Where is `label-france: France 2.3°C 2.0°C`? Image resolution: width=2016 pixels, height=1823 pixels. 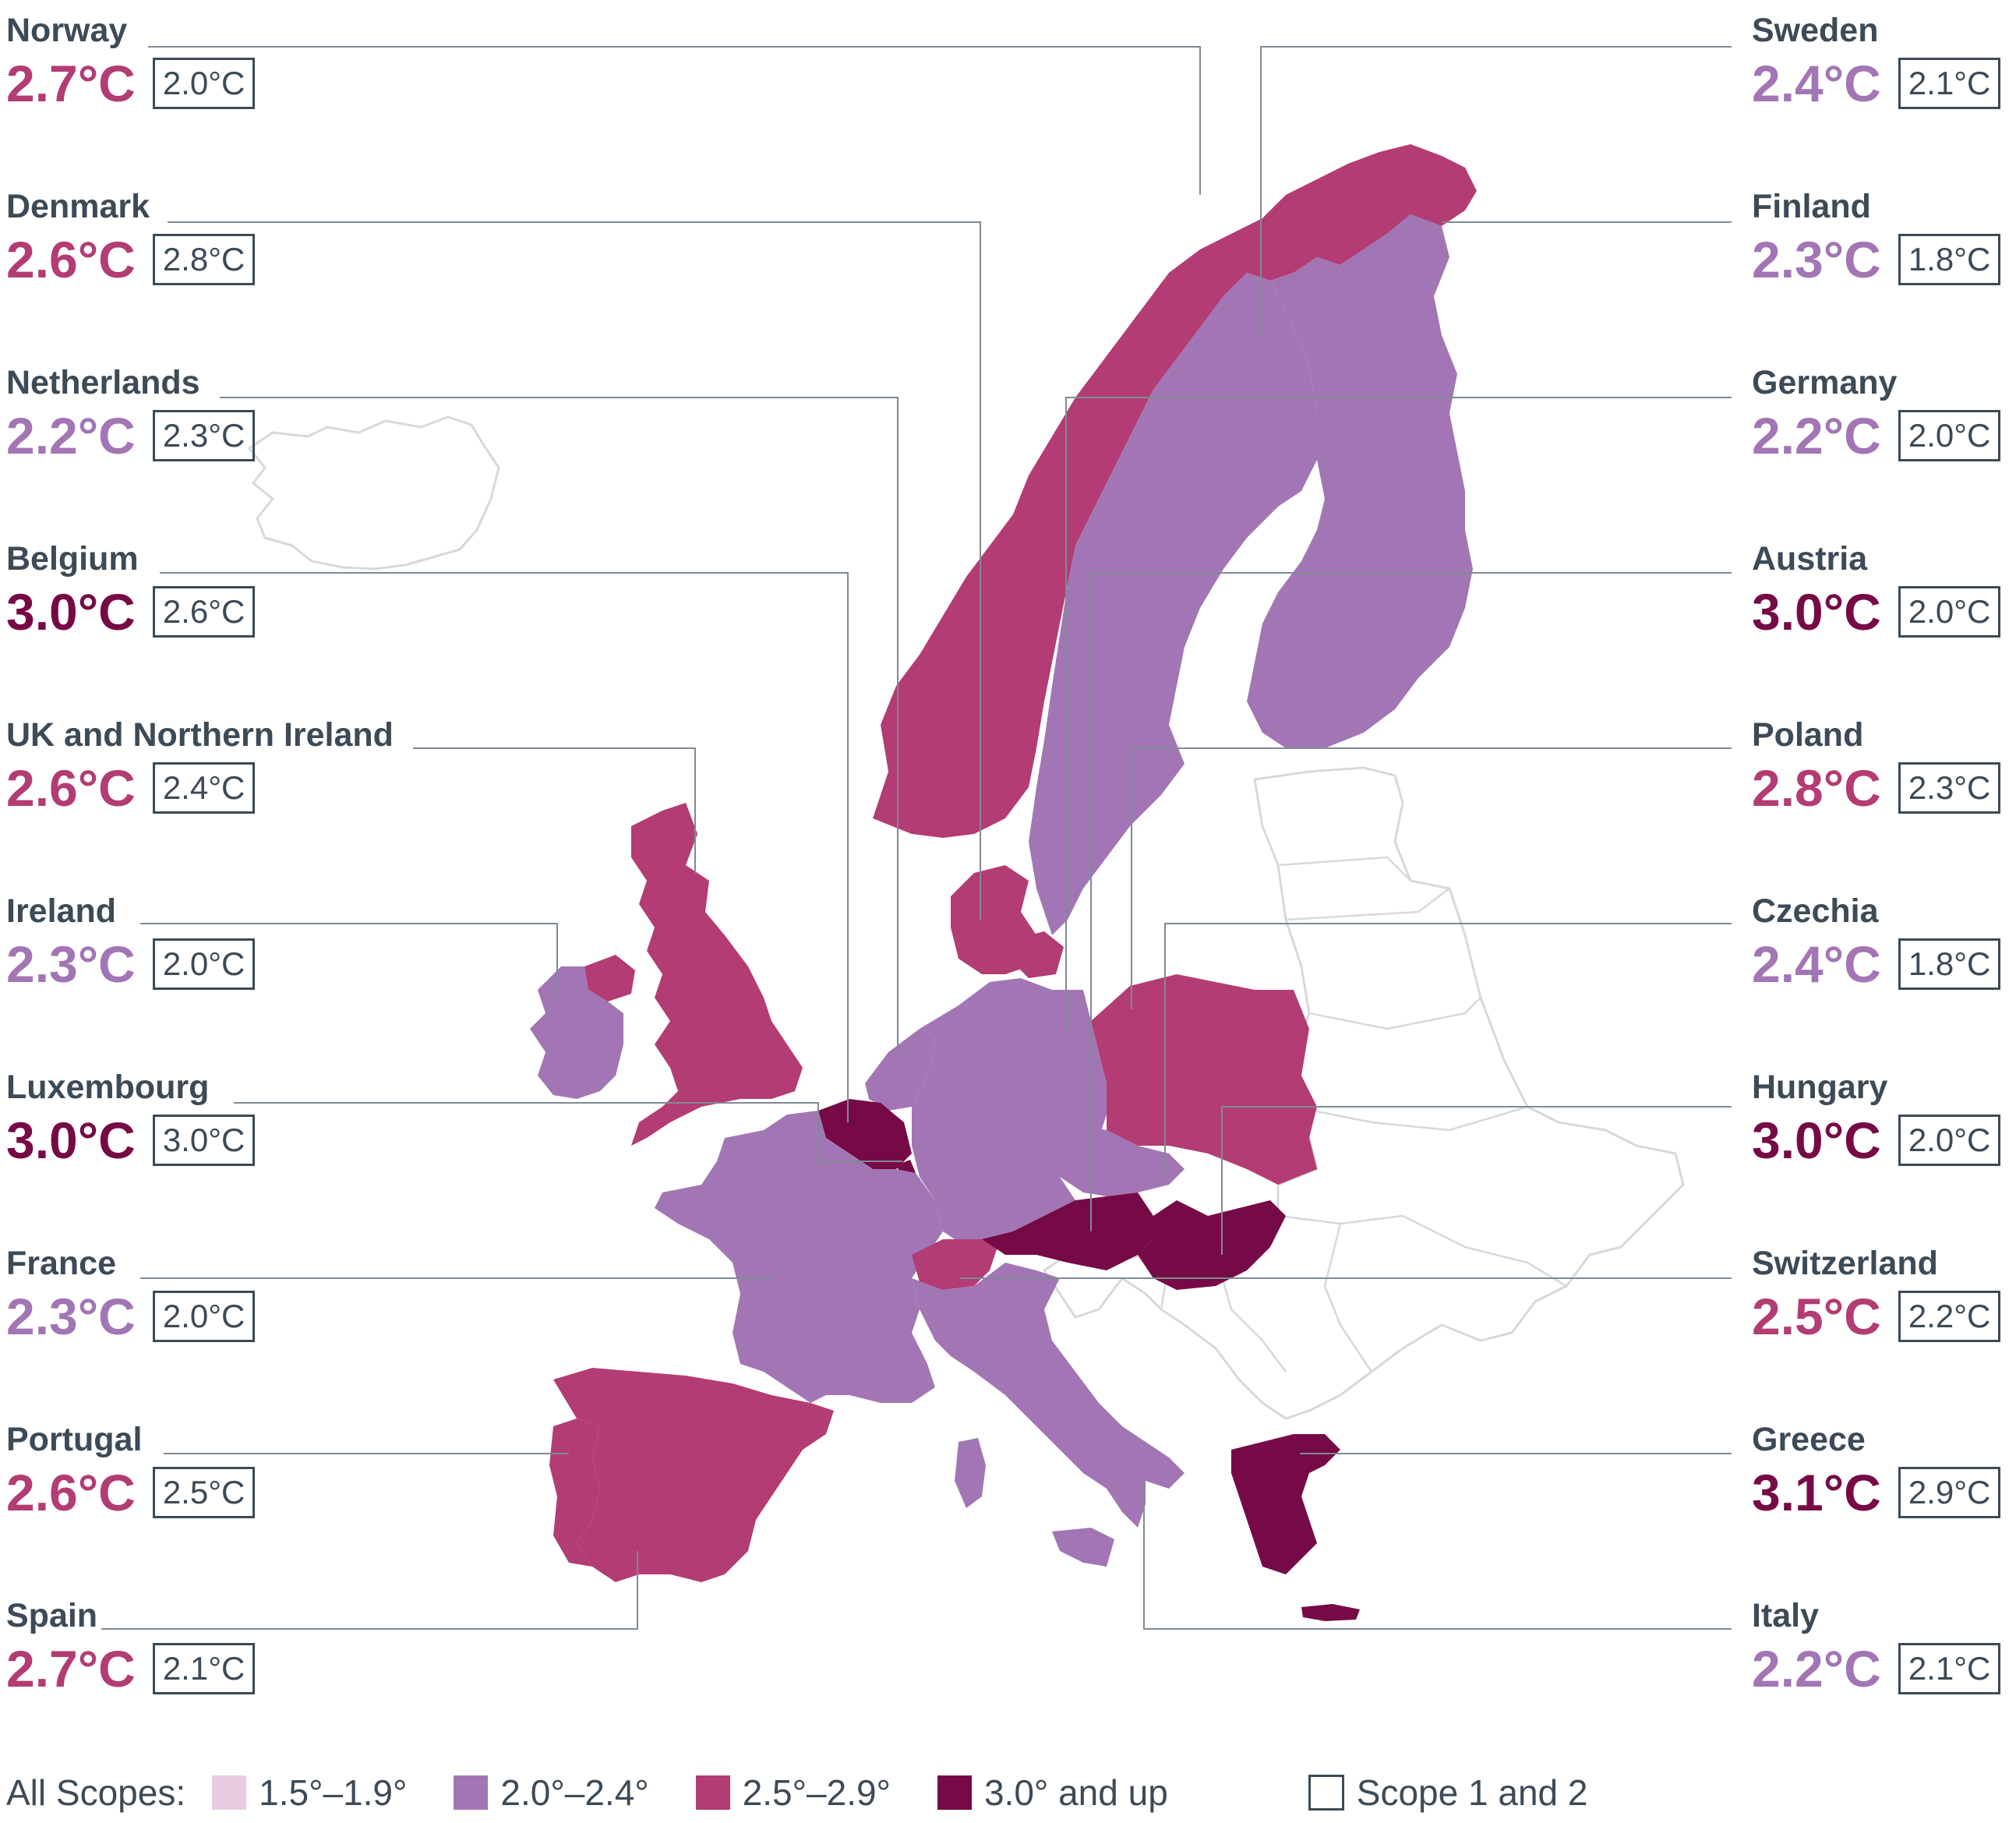 label-france: France 2.3°C 2.0°C is located at coordinates (224, 1294).